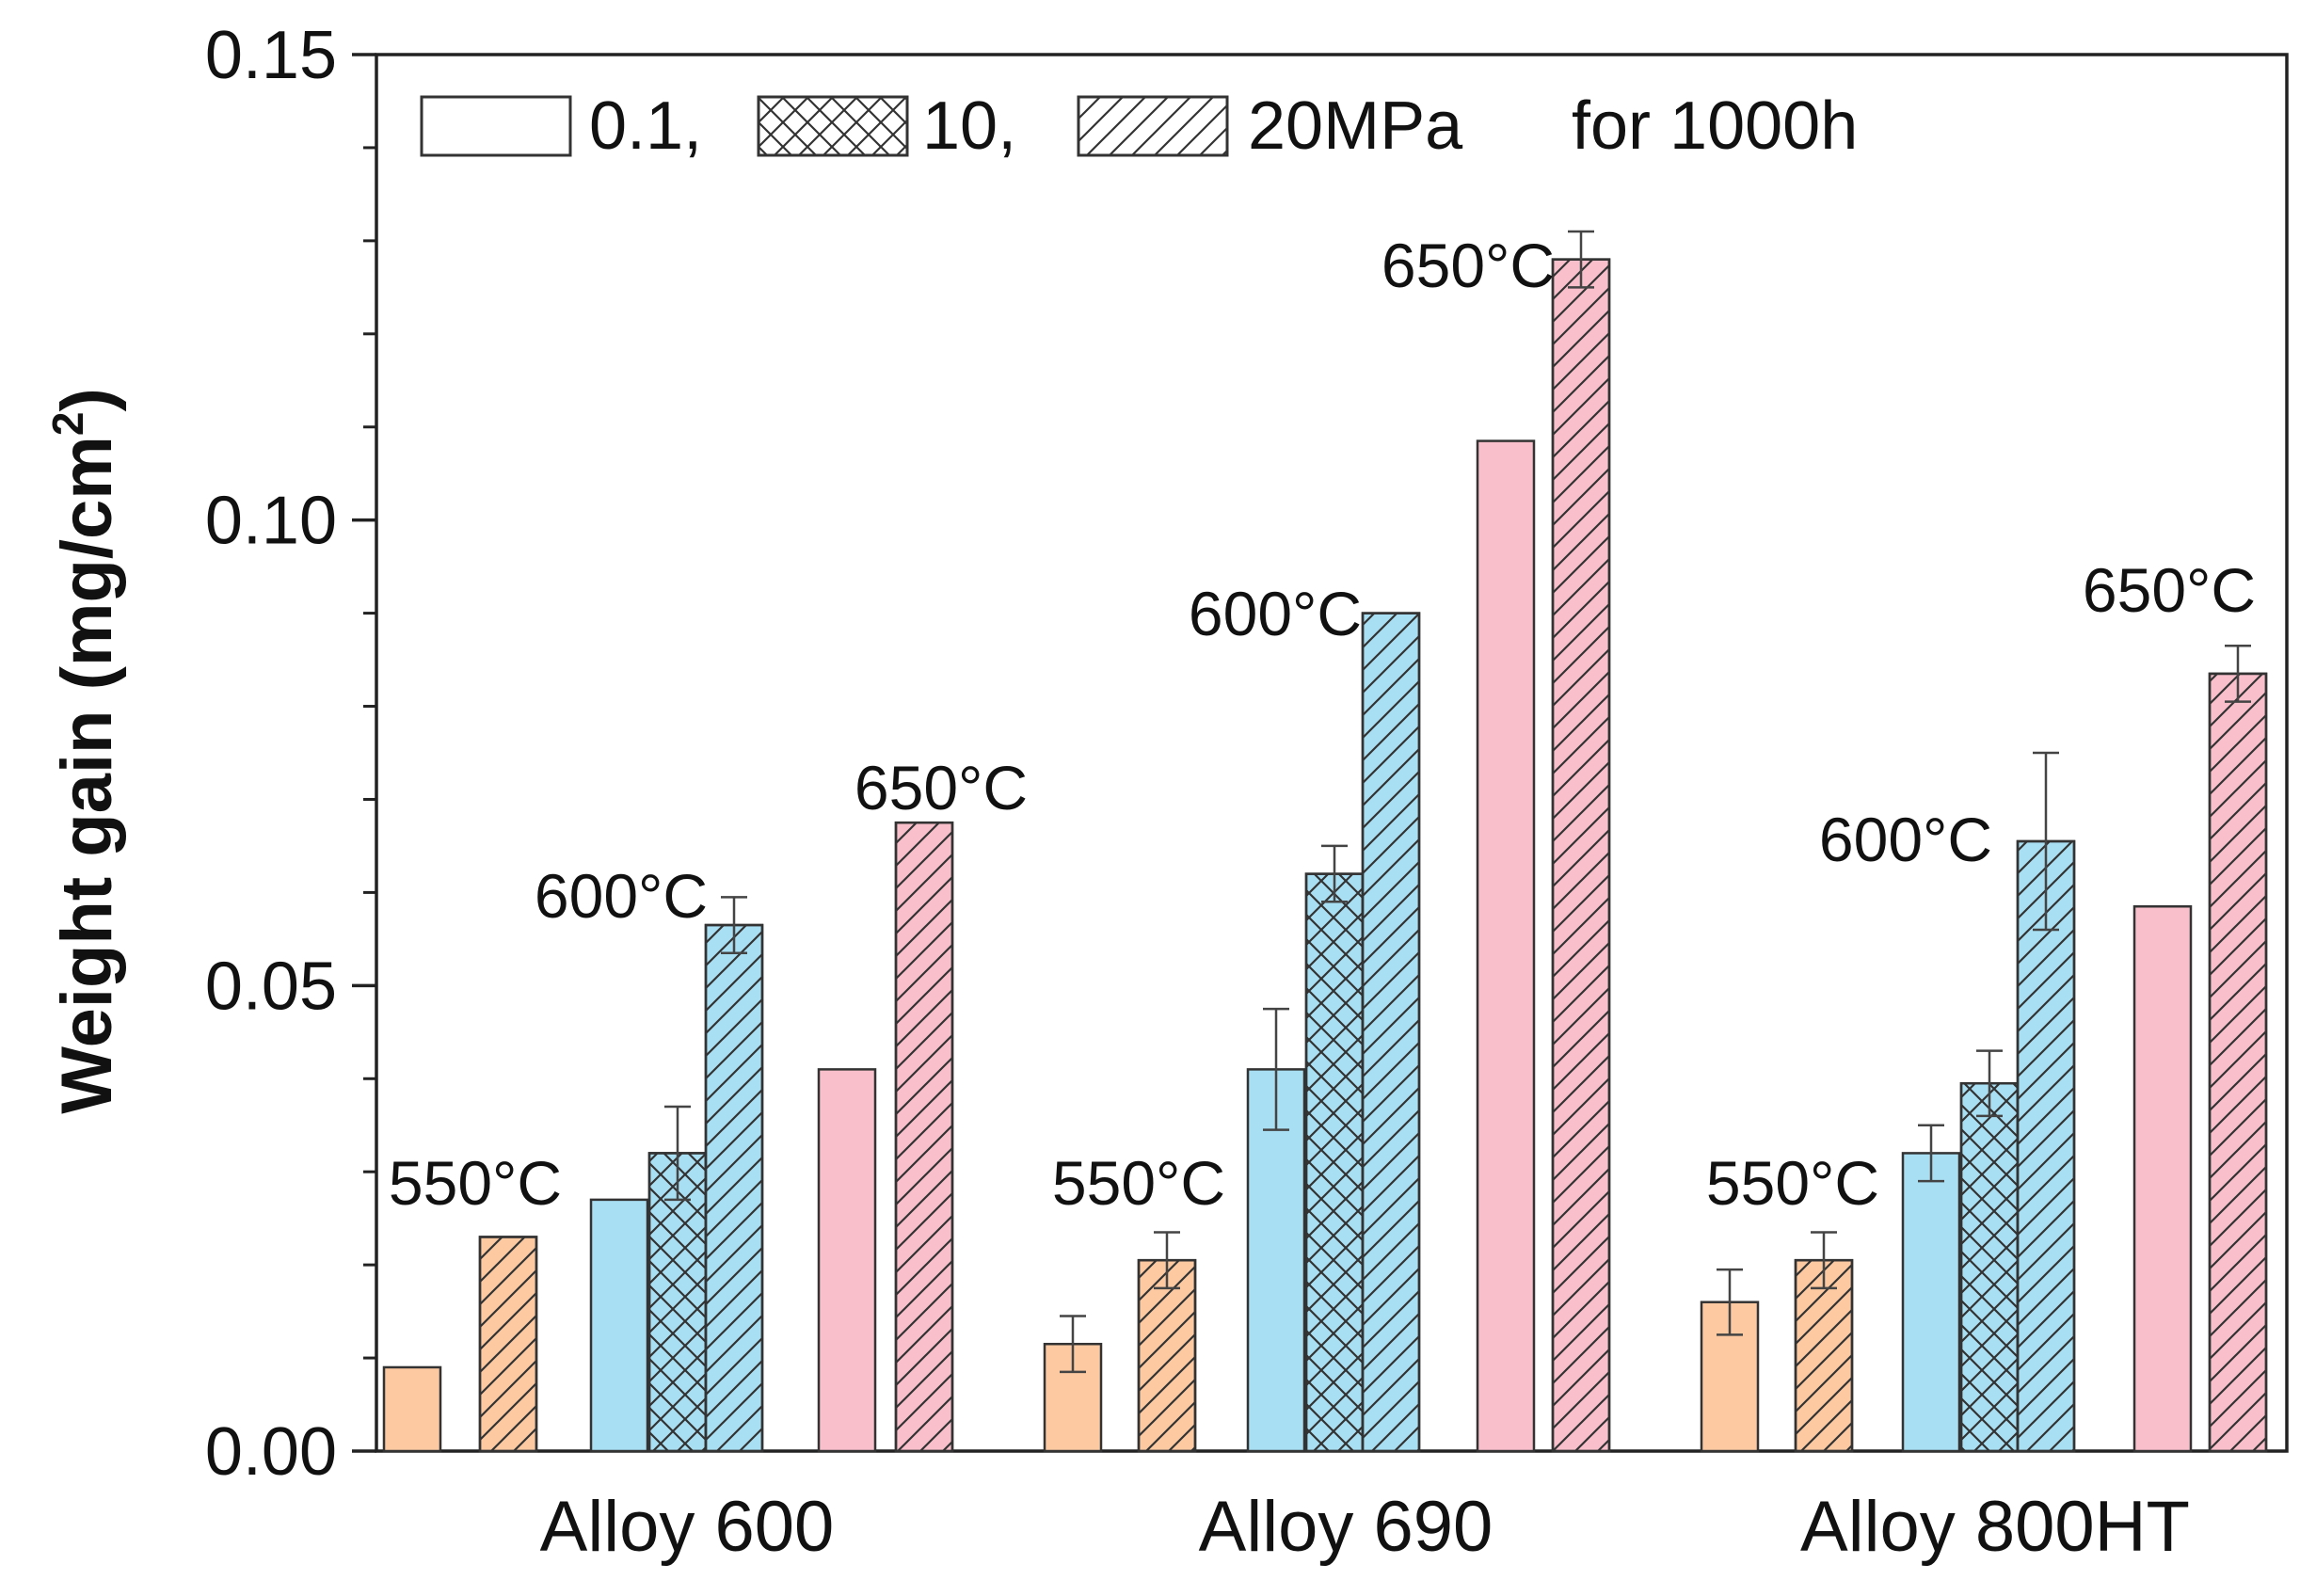  What do you see at coordinates (2046, 1146) in the screenshot?
I see `bar-alloy-800ht-600c-20mpa-hatch` at bounding box center [2046, 1146].